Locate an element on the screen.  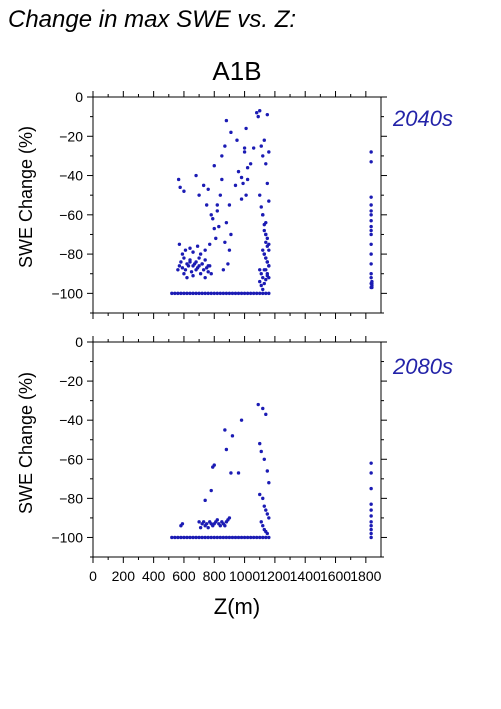
x-tick-label: 600 is located at coordinates (184, 576).